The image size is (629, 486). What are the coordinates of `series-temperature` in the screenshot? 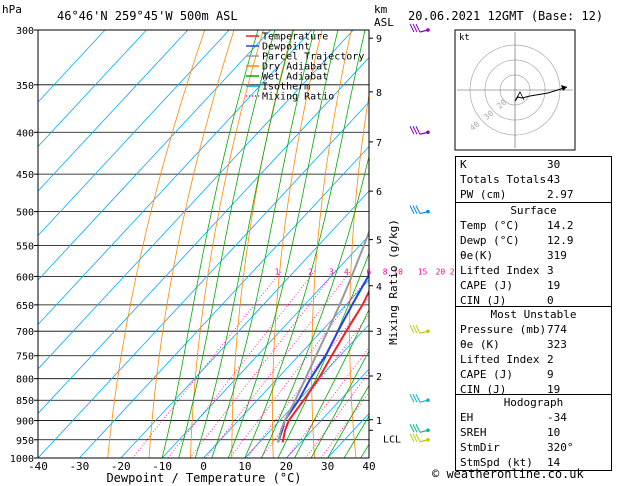 It's located at (325, 366).